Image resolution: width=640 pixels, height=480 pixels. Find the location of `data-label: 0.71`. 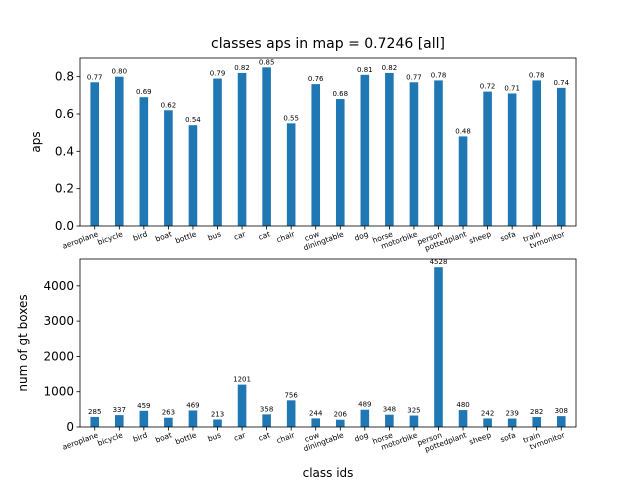

data-label: 0.71 is located at coordinates (512, 88).